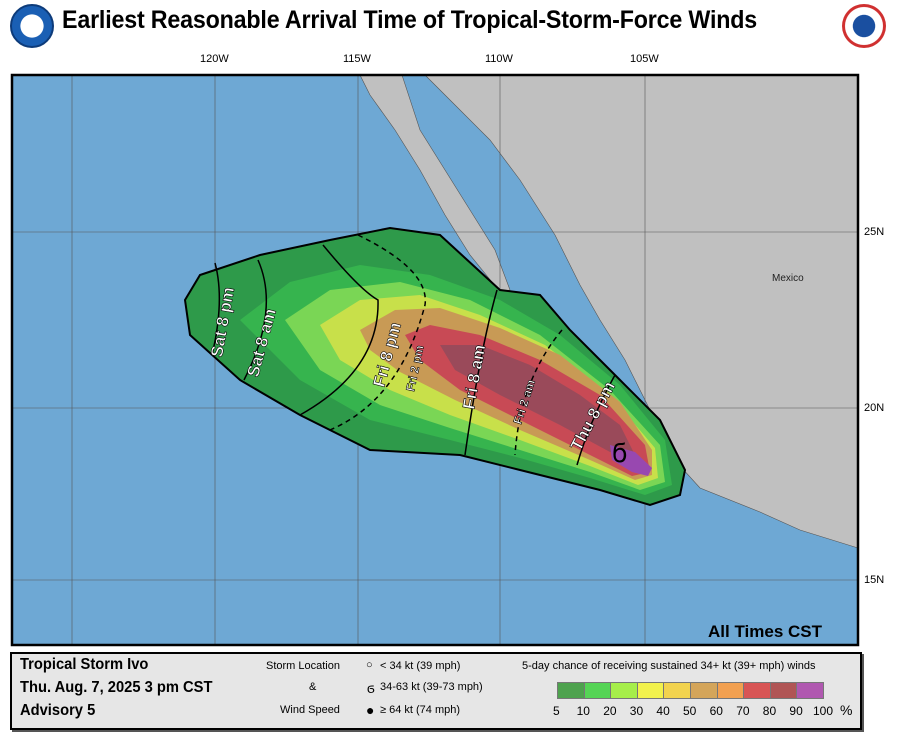  What do you see at coordinates (864, 26) in the screenshot?
I see `nws-logo` at bounding box center [864, 26].